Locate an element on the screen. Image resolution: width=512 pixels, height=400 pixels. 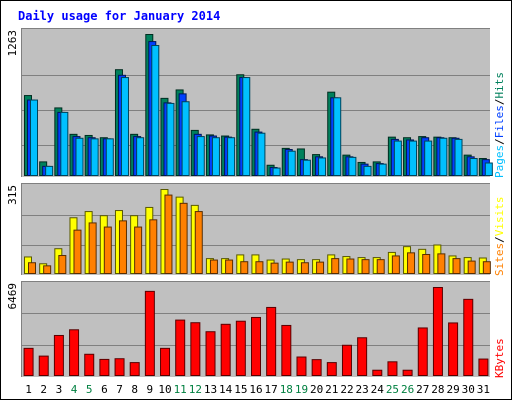
x-tick-day-26: 26 is located at coordinates (407, 389).